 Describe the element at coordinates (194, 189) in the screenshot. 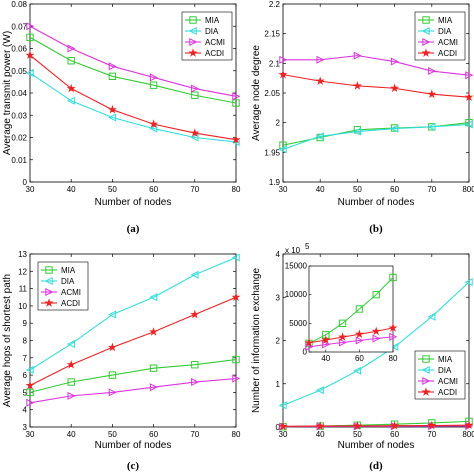

I see `x-tick-label: 70` at that location.